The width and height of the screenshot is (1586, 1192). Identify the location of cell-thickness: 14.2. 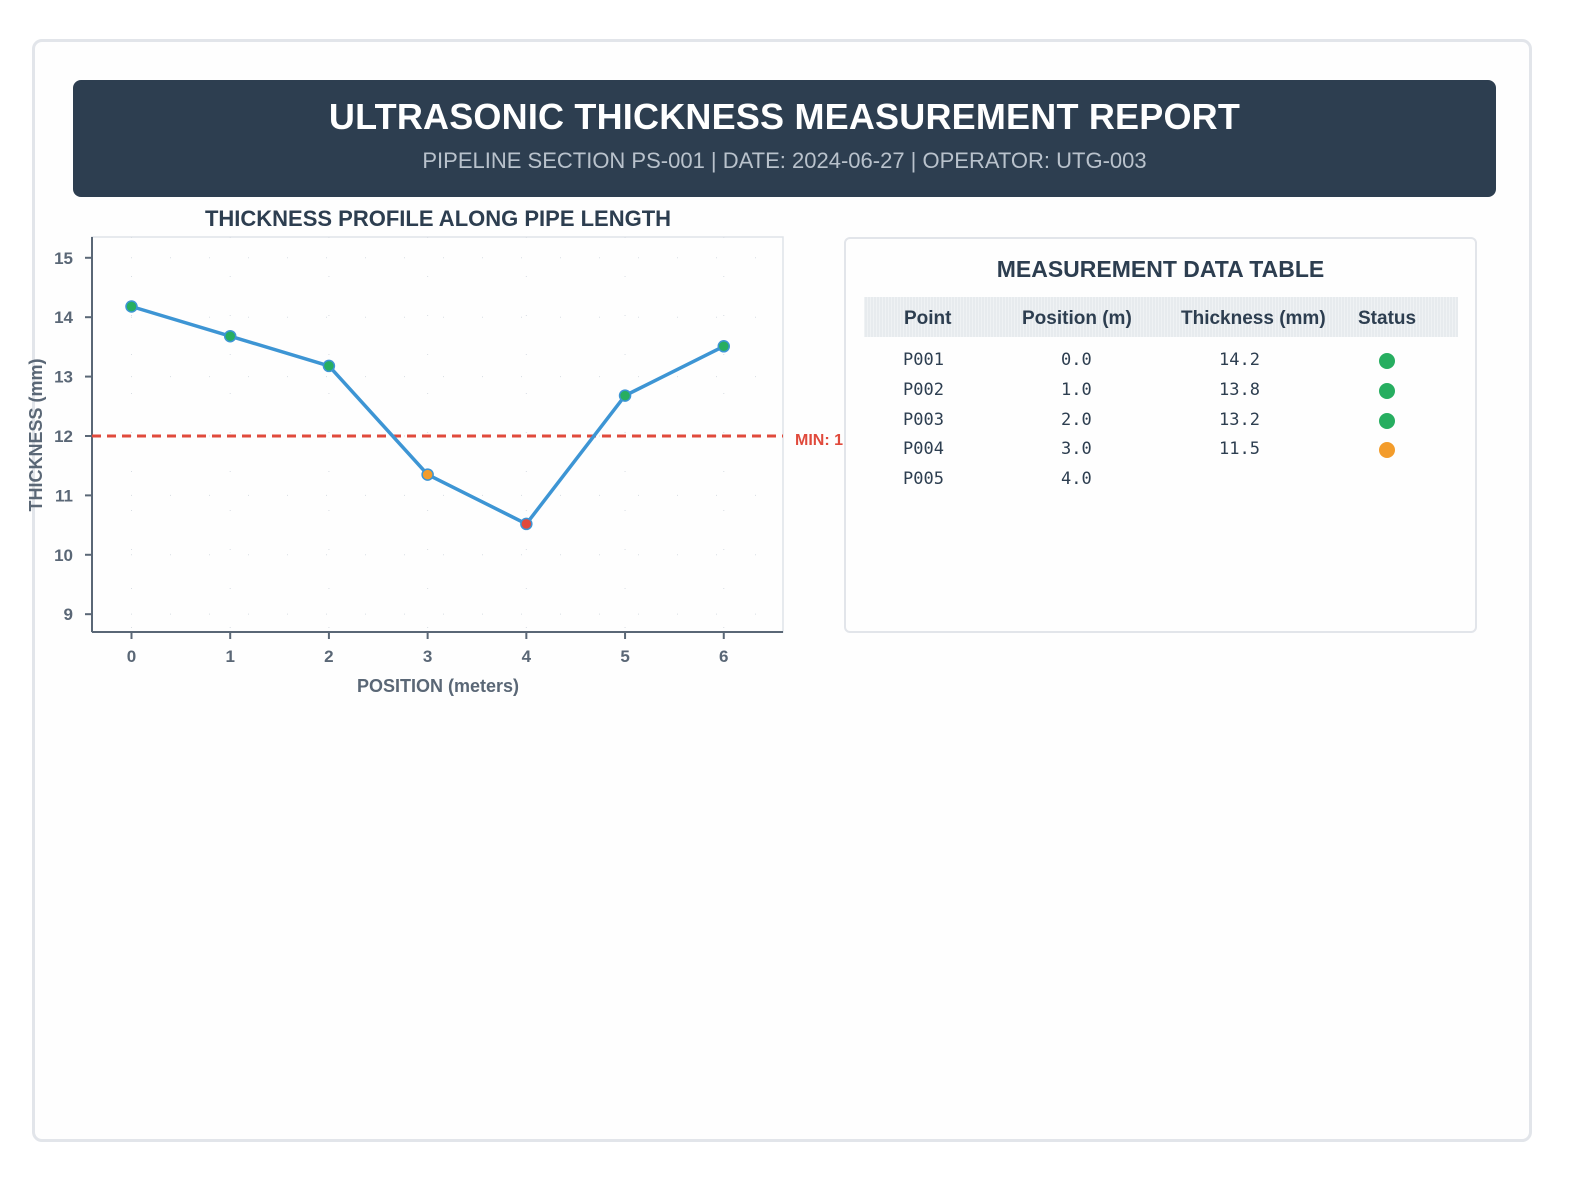
(1239, 360).